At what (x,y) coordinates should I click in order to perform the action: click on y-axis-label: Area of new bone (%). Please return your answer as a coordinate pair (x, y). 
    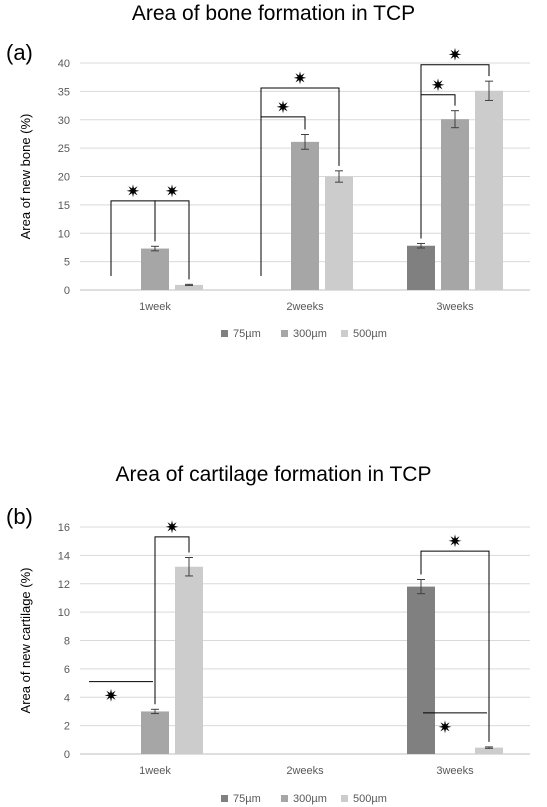
    Looking at the image, I should click on (25, 177).